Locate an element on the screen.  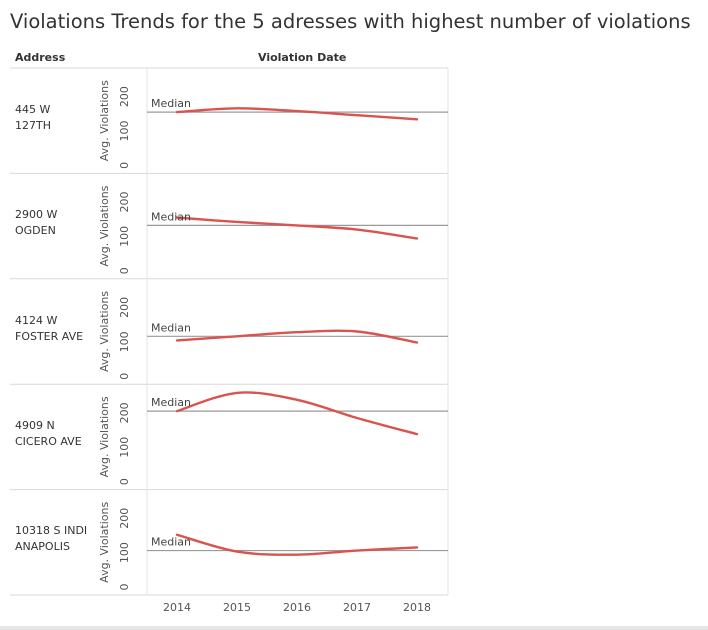
x-tick-label: 2016 is located at coordinates (297, 607).